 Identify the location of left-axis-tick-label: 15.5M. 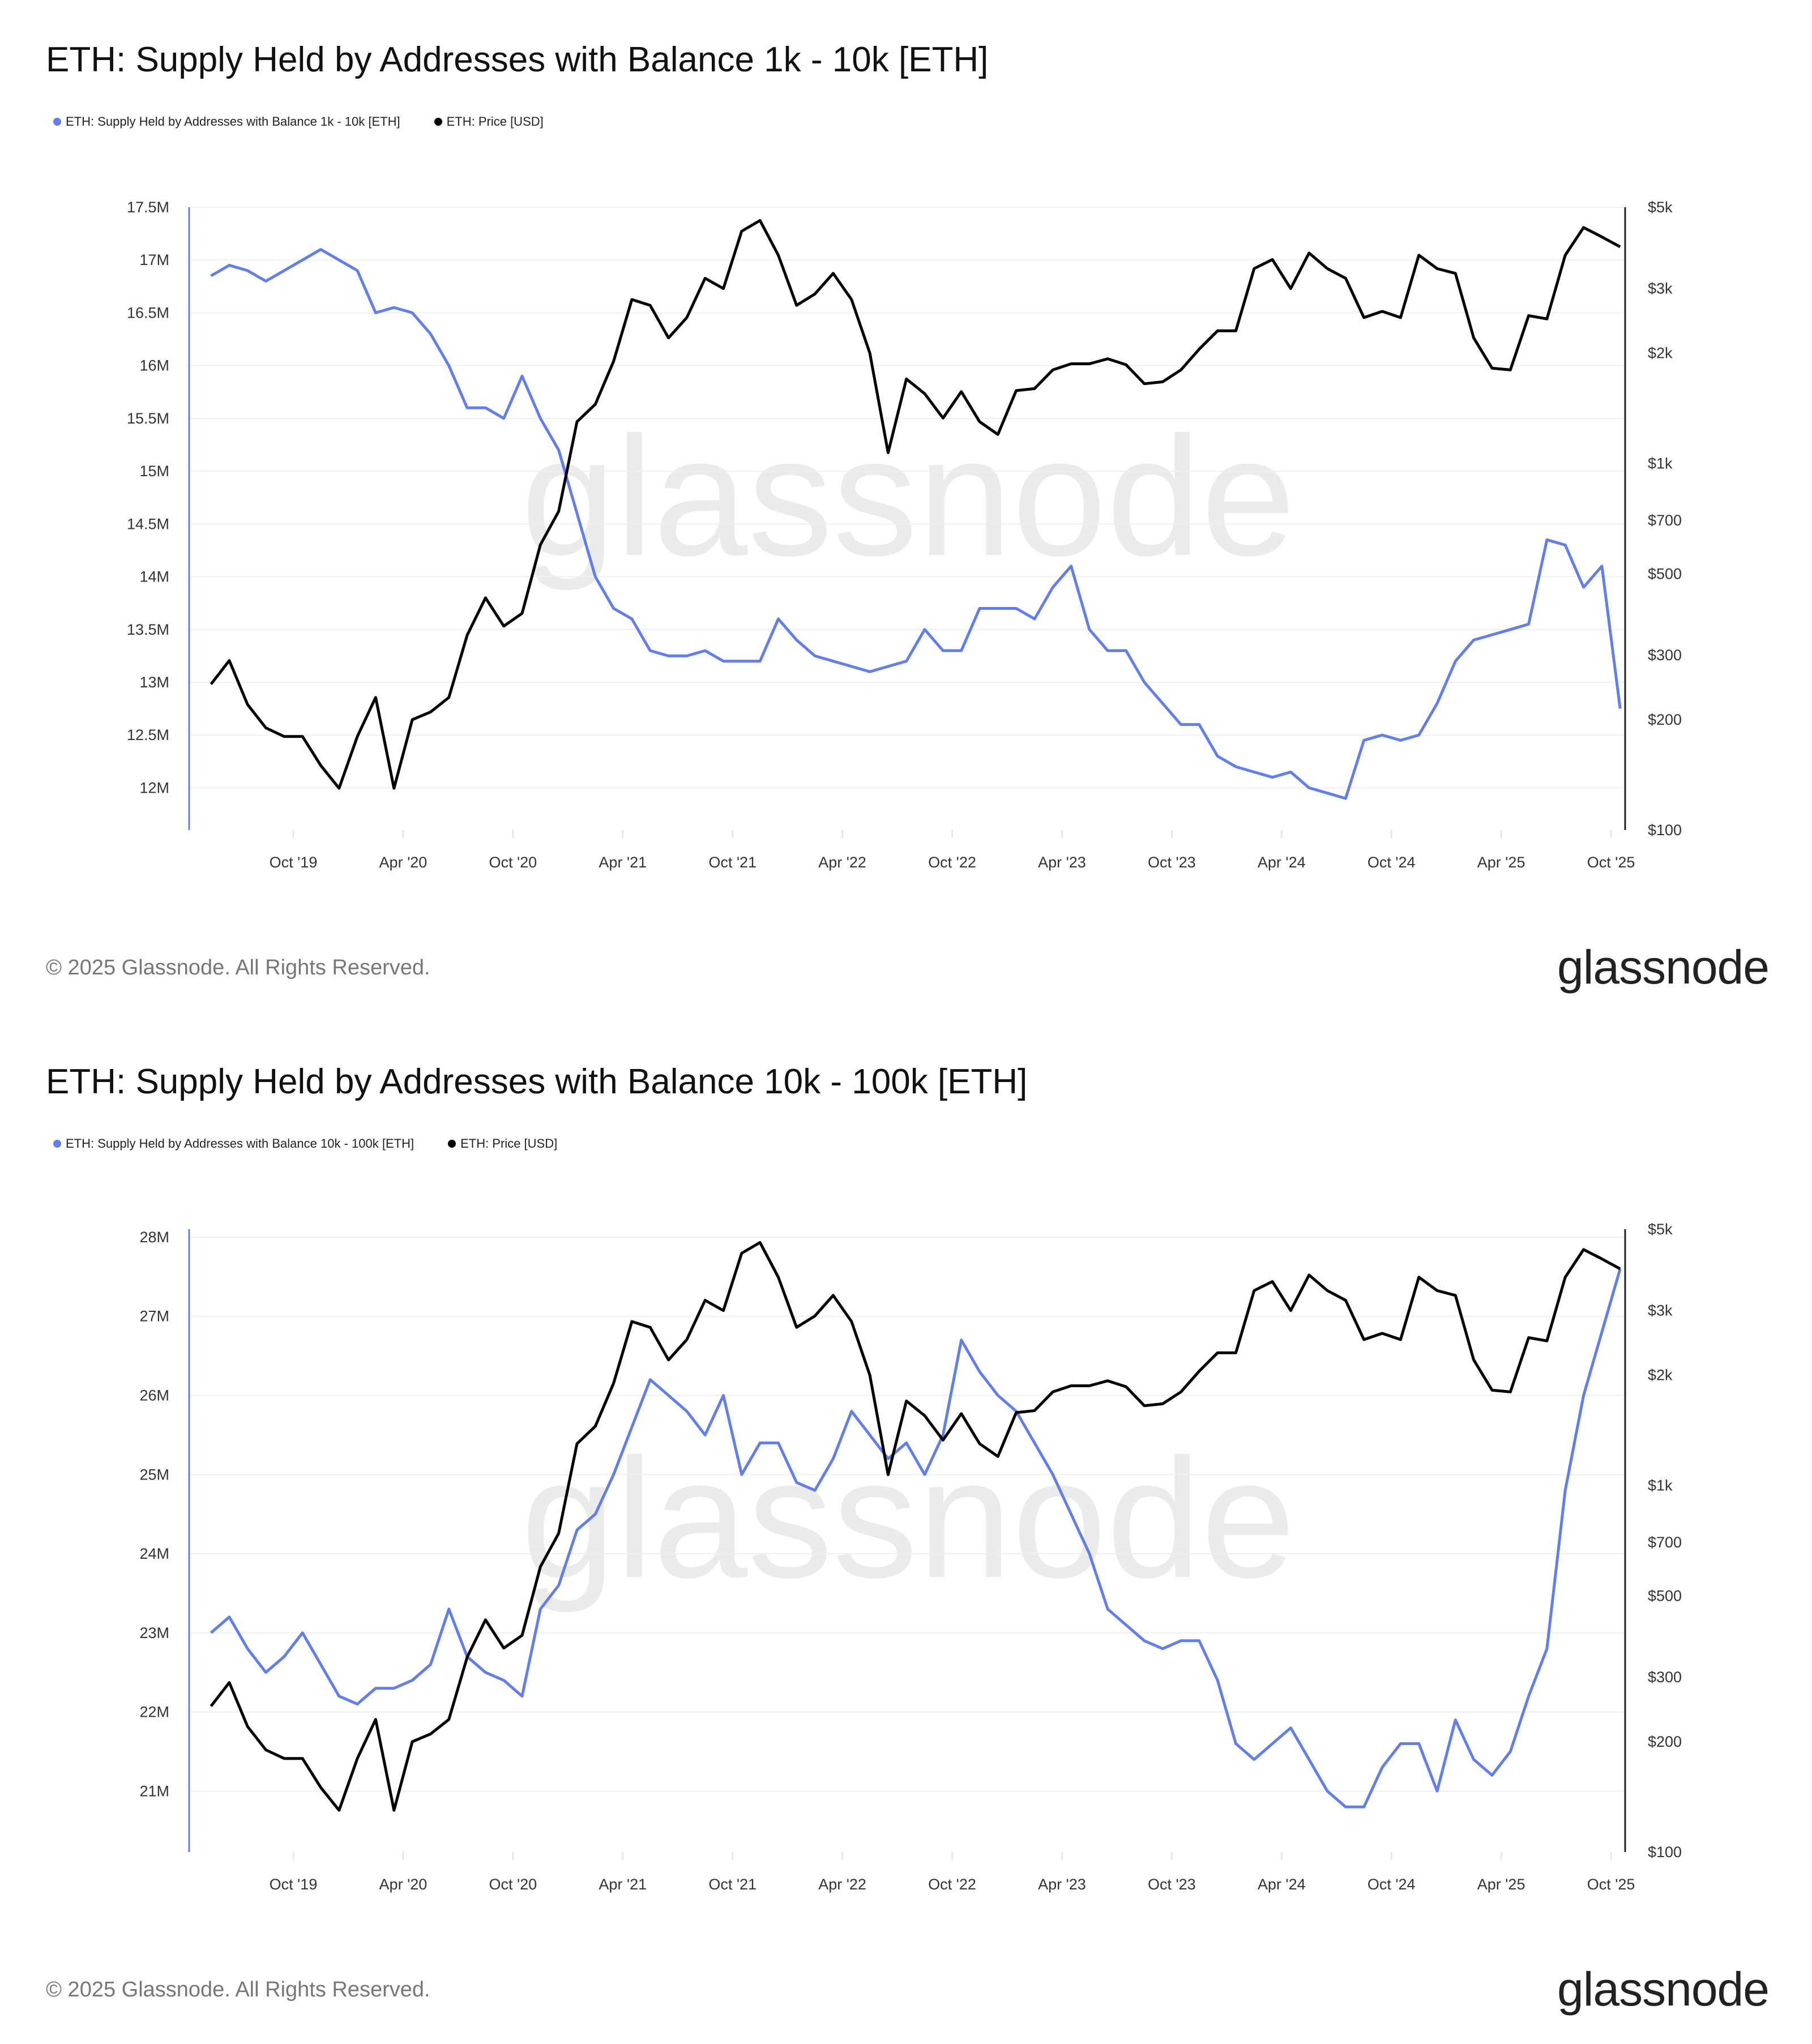
(148, 418).